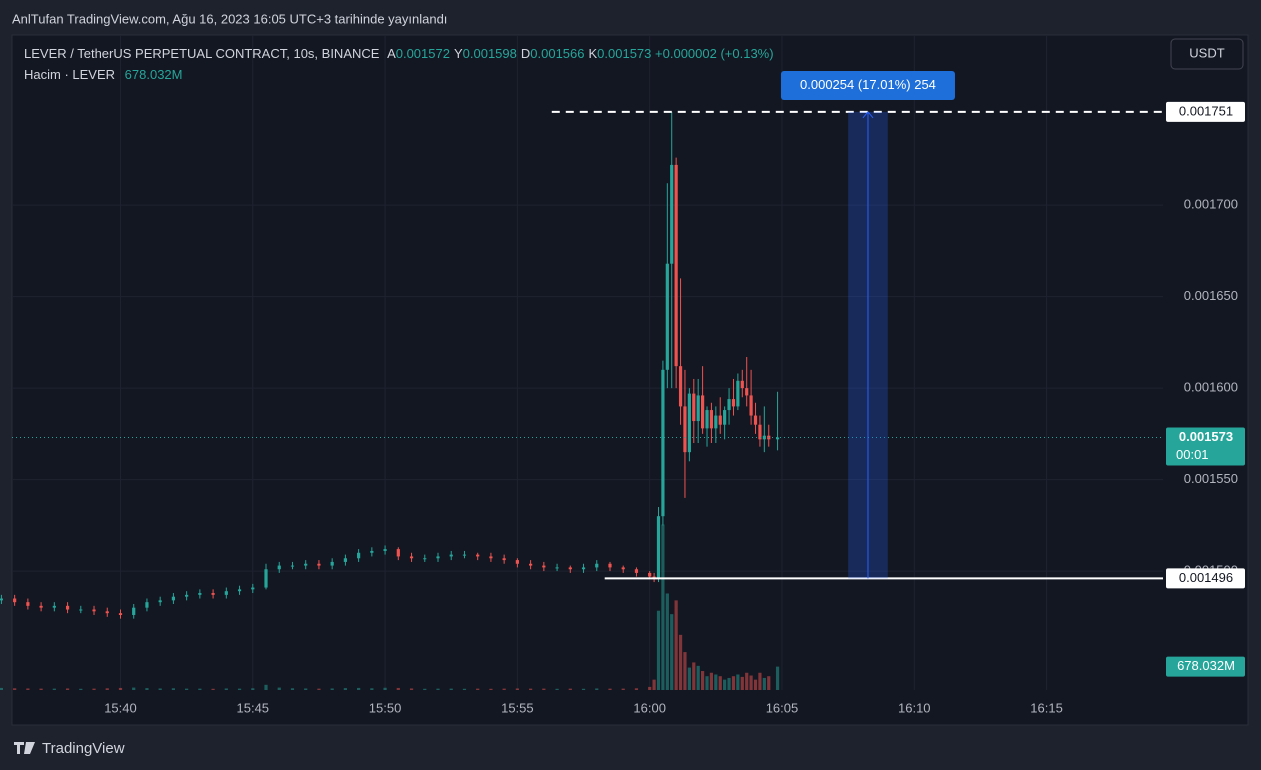  What do you see at coordinates (103, 74) in the screenshot?
I see `volume-legend: Hacim · LEVER 678.032M` at bounding box center [103, 74].